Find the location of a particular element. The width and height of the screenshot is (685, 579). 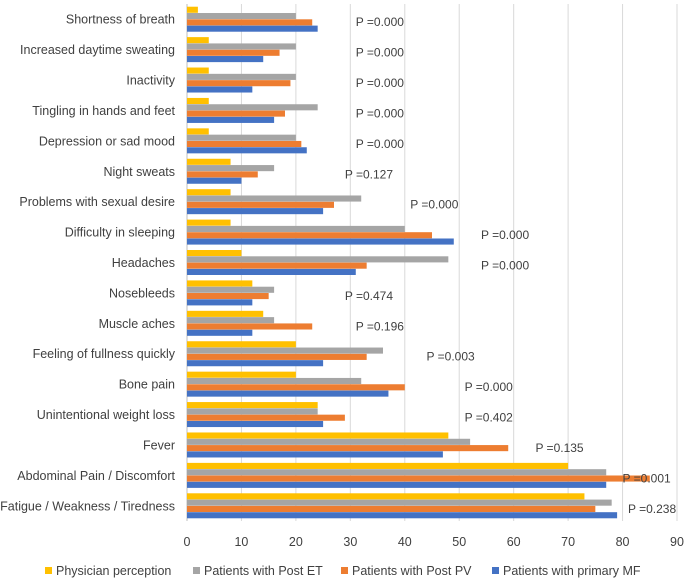

category-label: Feeling of fullness quickly is located at coordinates (104, 354).